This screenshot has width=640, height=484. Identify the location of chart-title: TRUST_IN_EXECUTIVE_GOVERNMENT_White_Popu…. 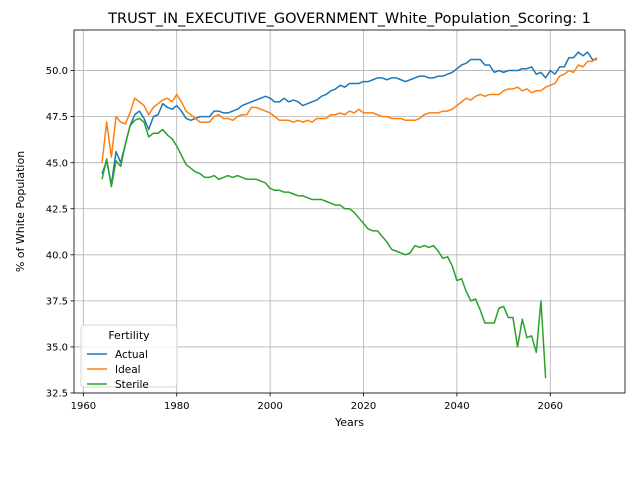
(349, 19).